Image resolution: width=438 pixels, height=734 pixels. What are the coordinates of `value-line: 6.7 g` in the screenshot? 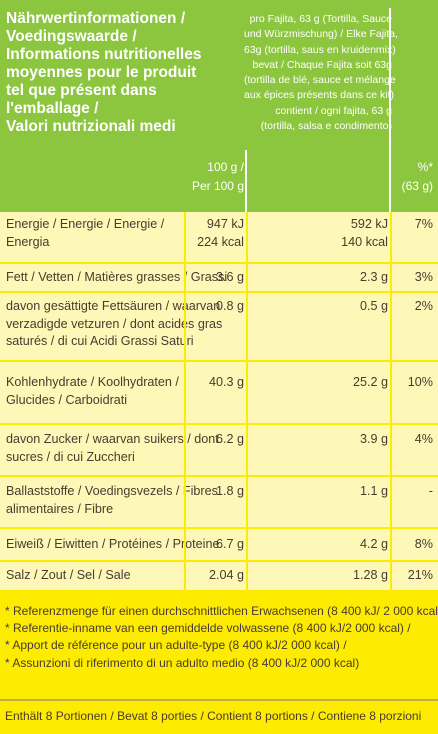 It's located at (229, 544).